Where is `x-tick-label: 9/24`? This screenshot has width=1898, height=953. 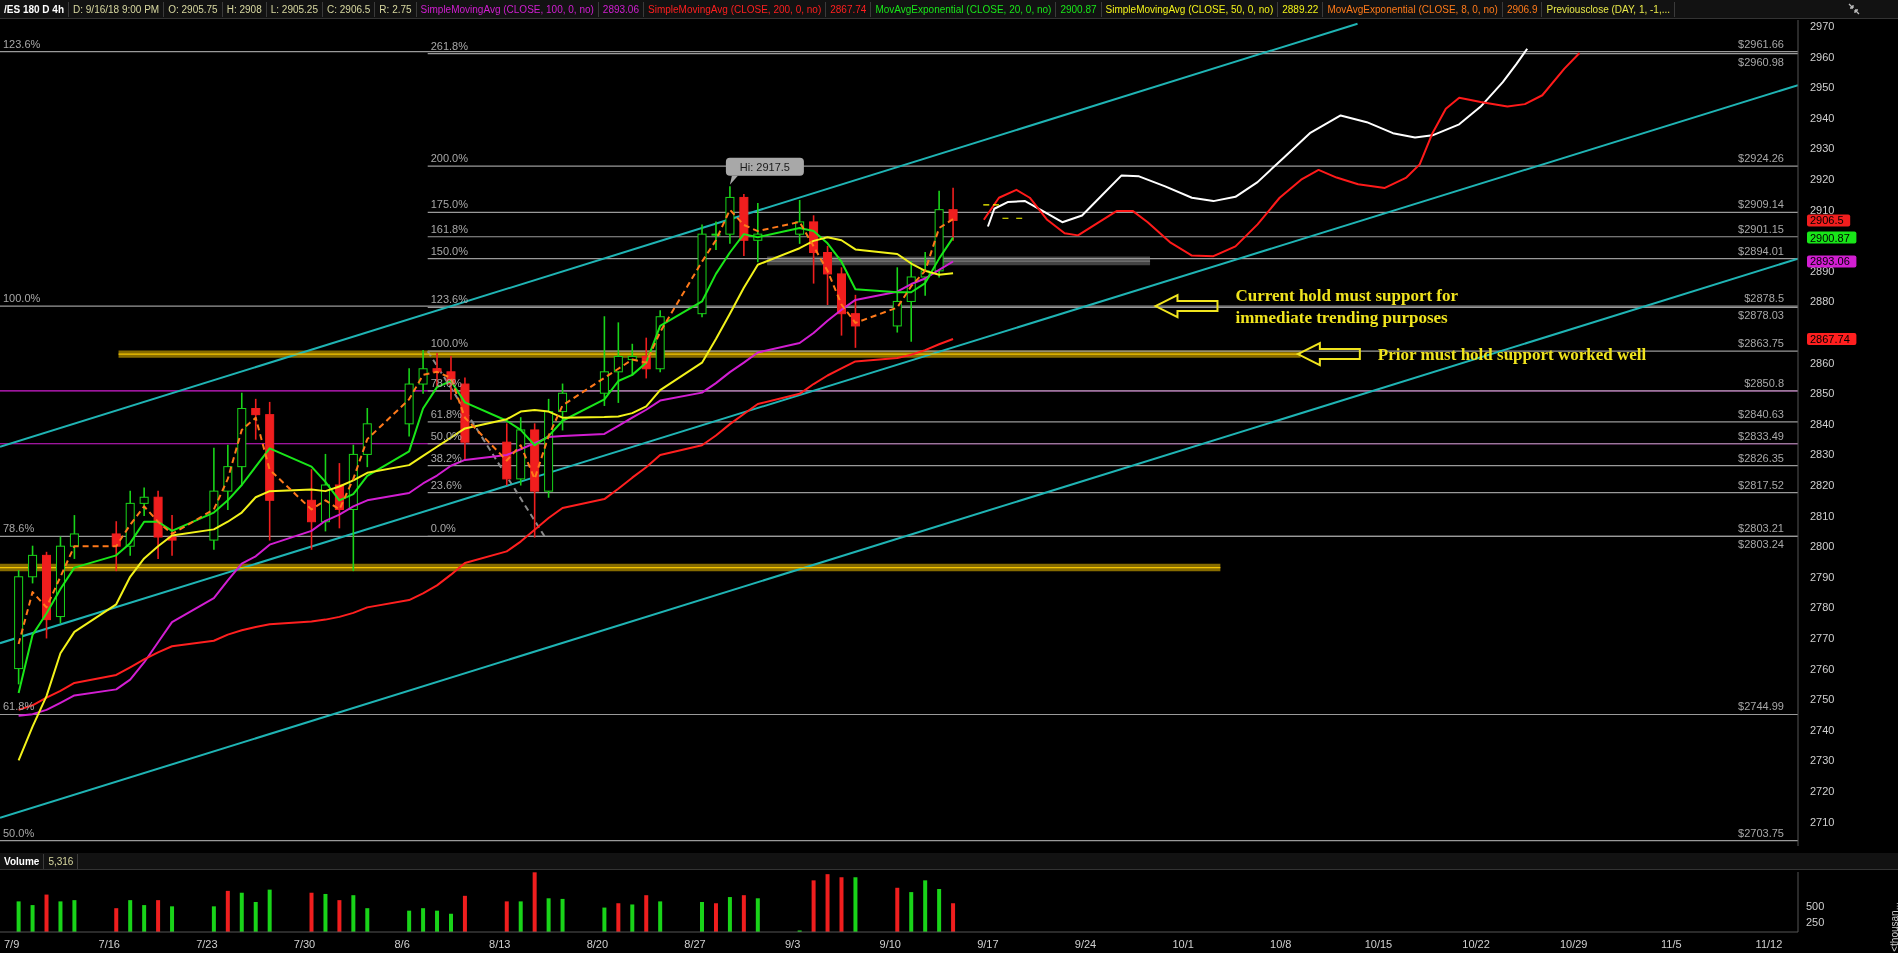
x-tick-label: 9/24 is located at coordinates (1085, 943).